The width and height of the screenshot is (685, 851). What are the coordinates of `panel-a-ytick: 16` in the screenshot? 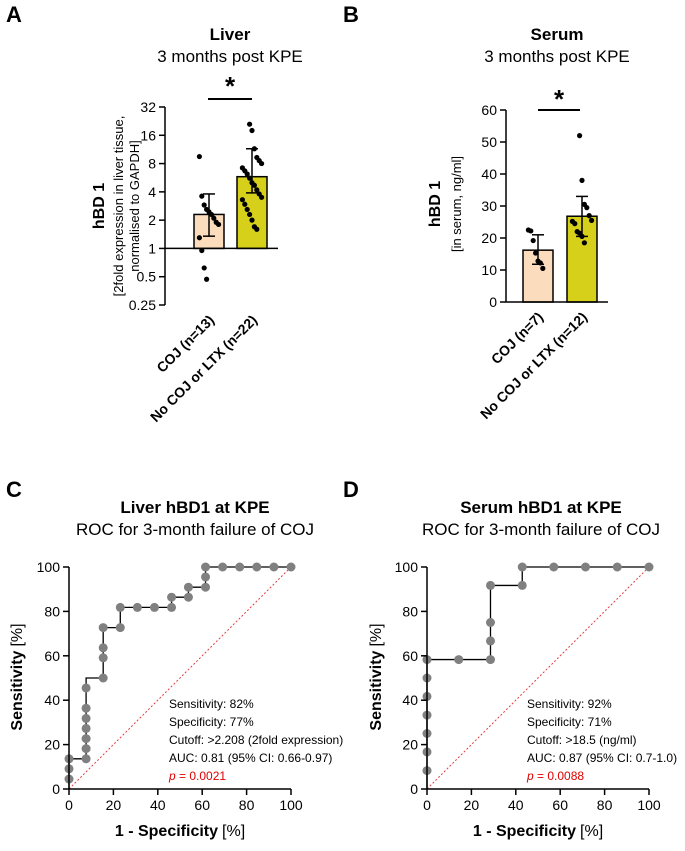 It's located at (148, 135).